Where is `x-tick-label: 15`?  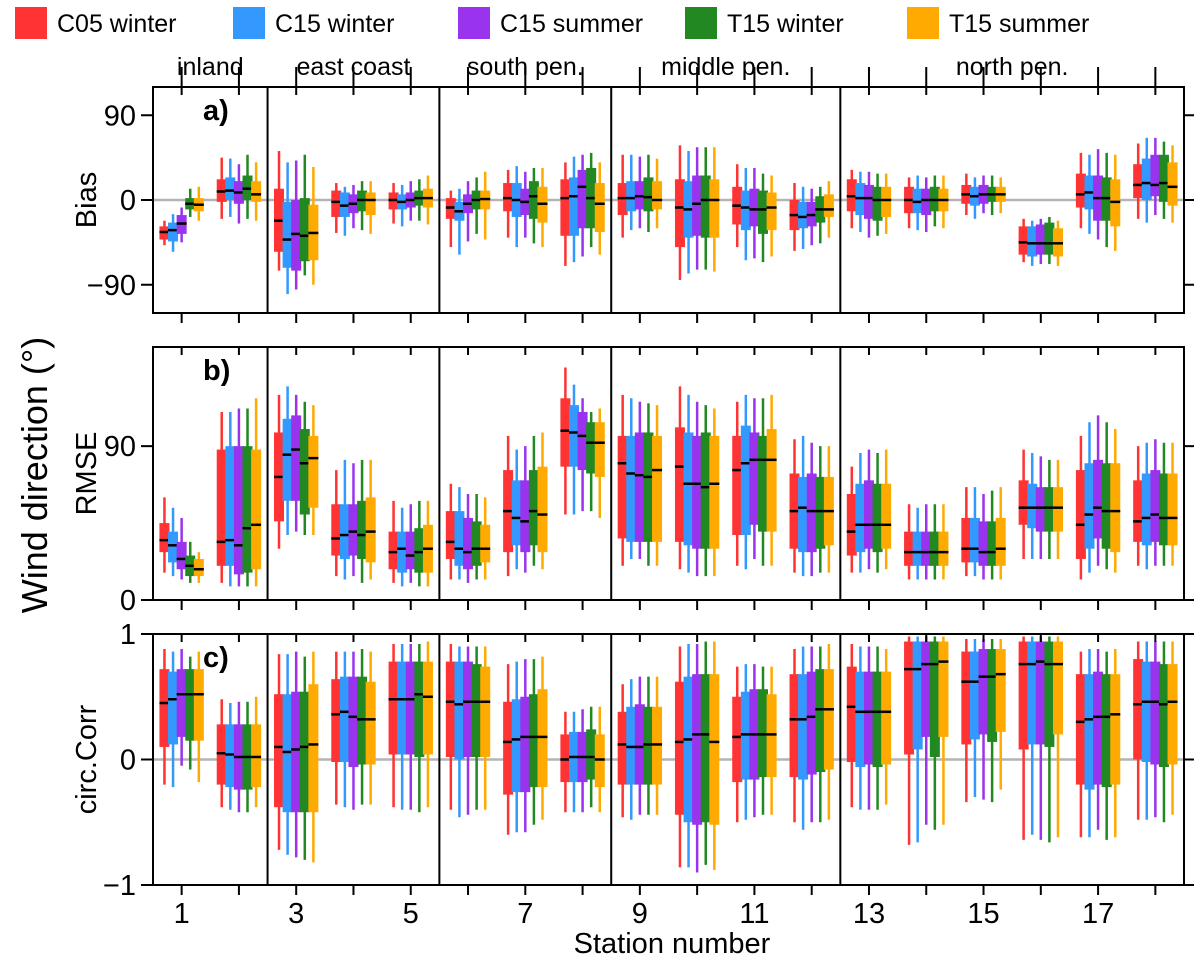 x-tick-label: 15 is located at coordinates (983, 914).